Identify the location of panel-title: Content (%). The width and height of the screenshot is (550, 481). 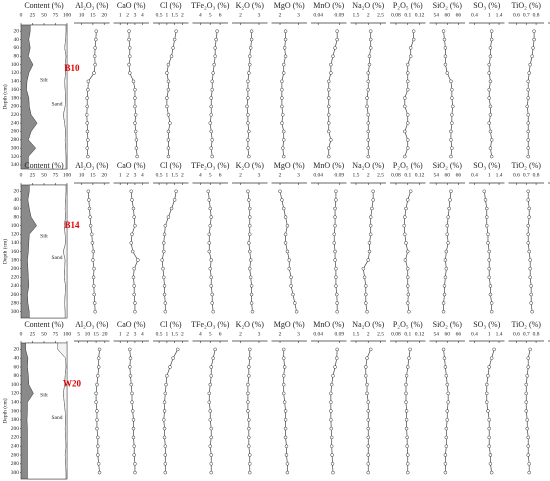
(44, 324).